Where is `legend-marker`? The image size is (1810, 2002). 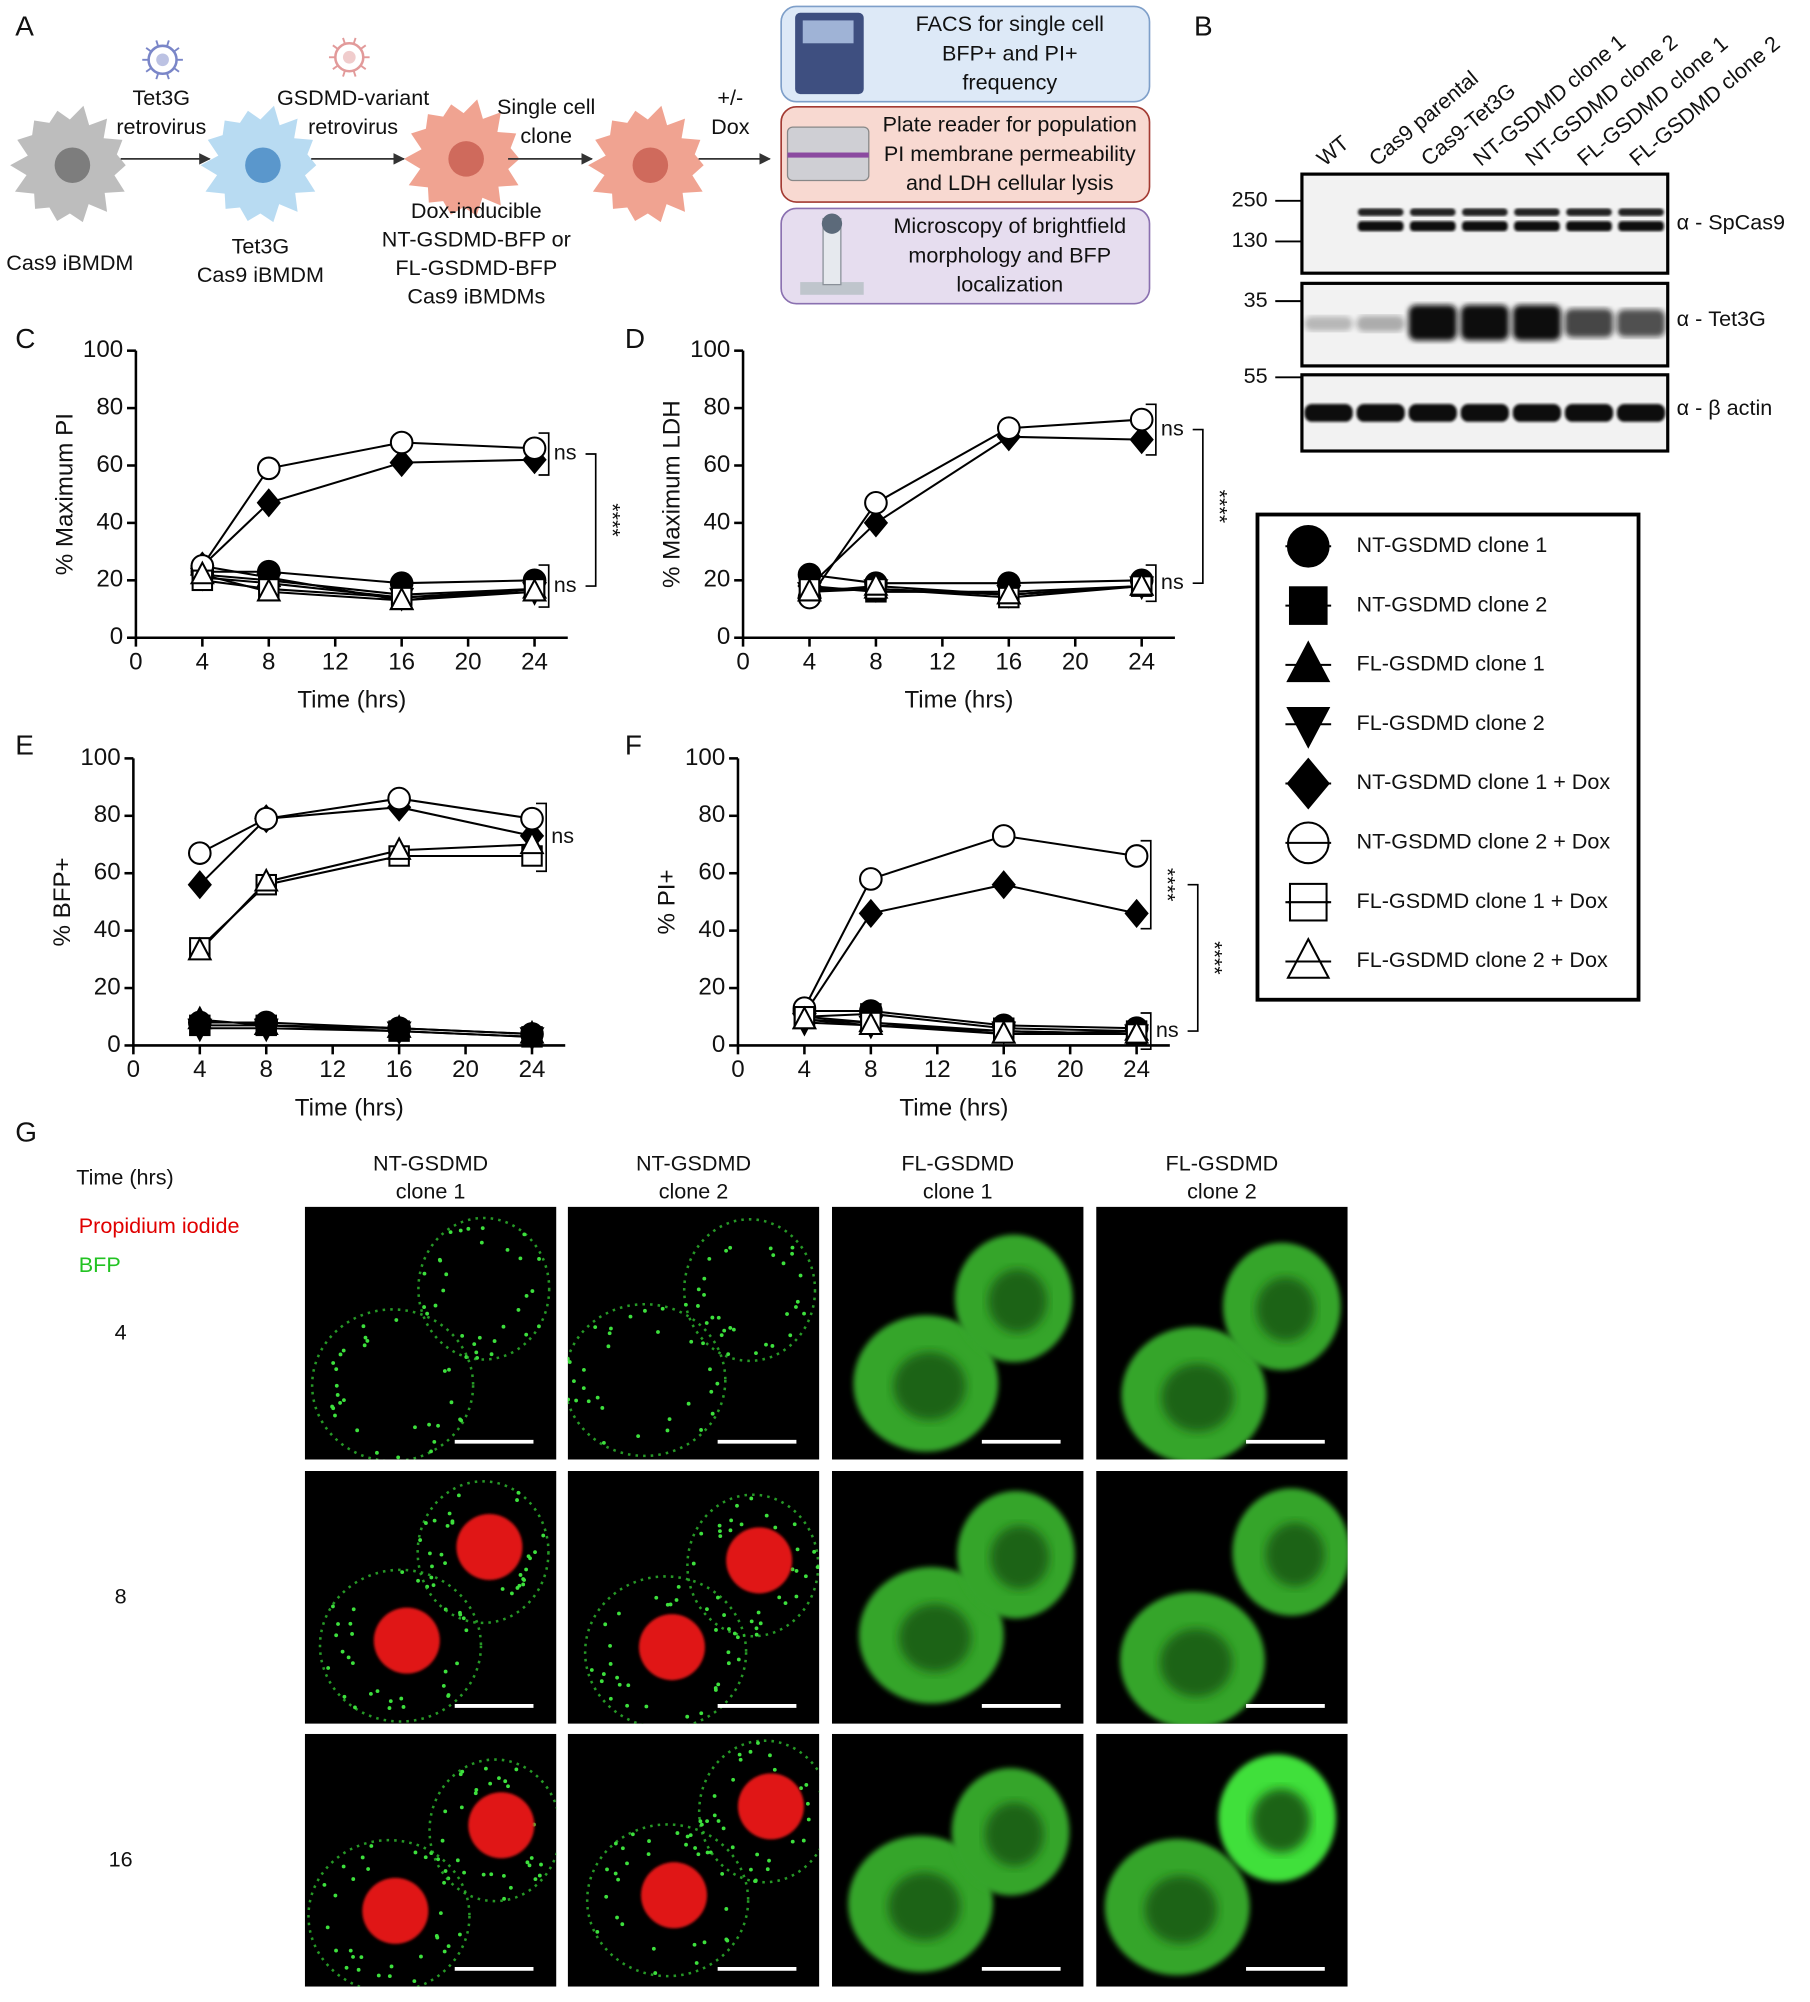
legend-marker is located at coordinates (1308, 661).